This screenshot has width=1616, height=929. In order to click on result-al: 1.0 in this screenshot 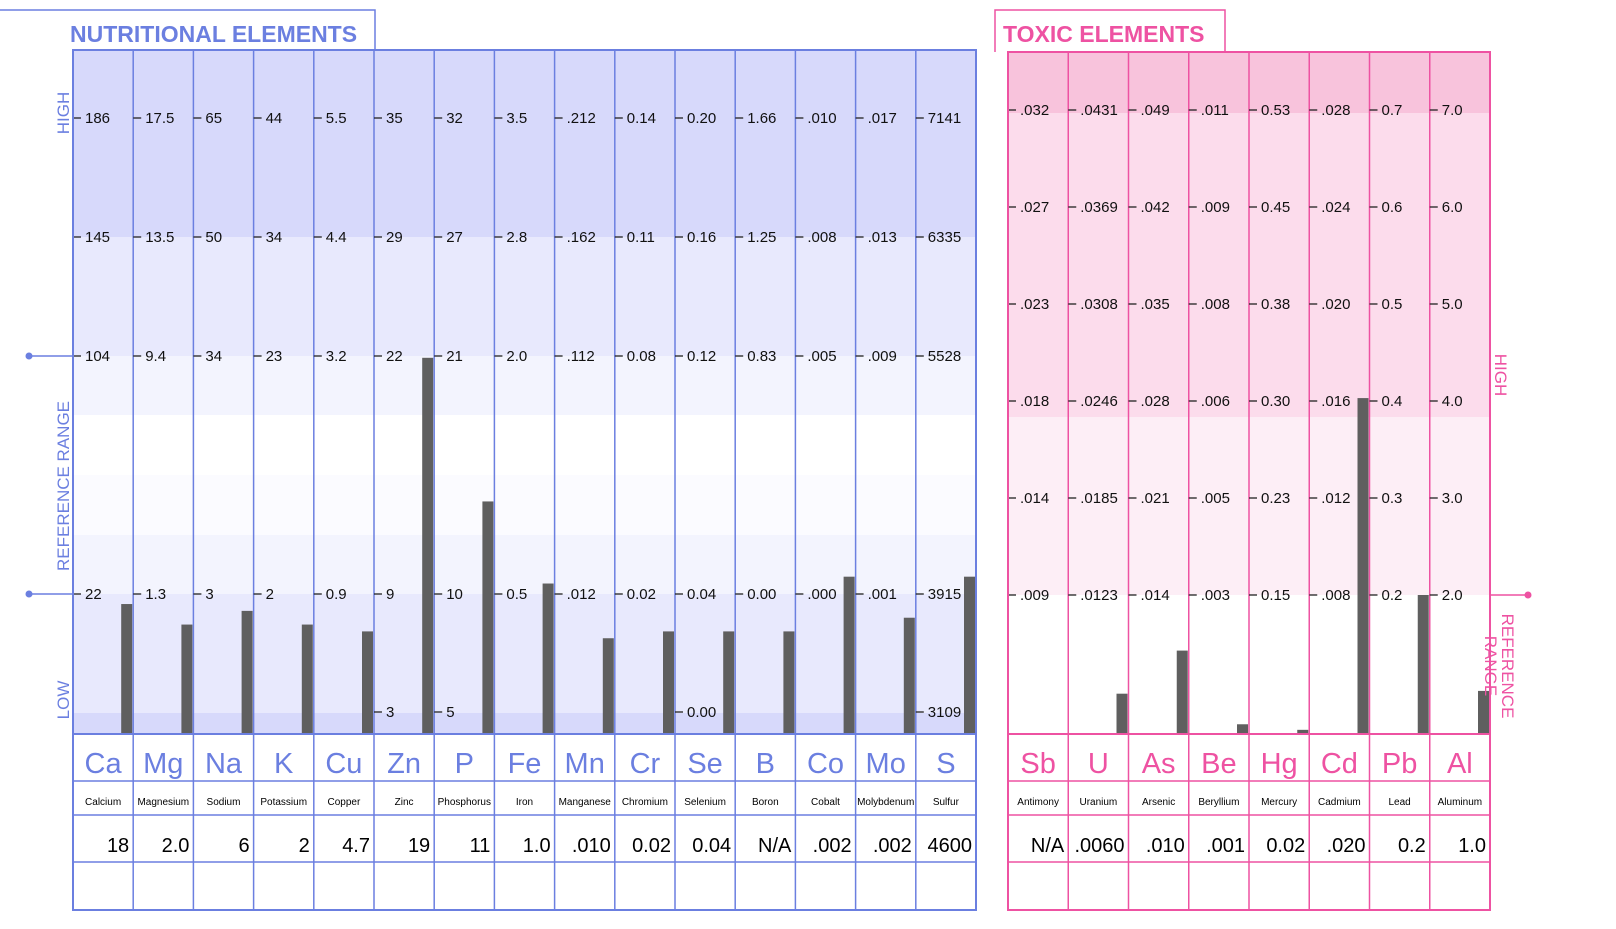, I will do `click(1472, 846)`.